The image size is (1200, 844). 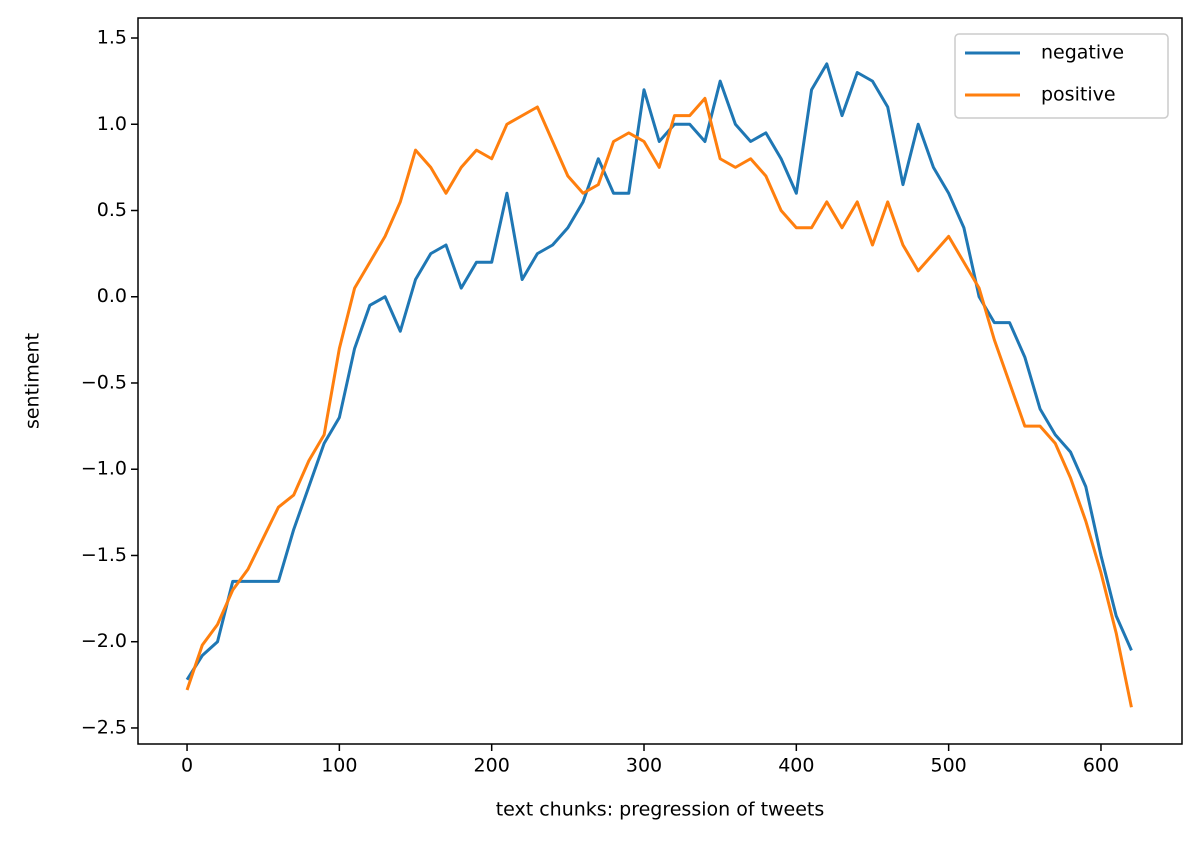 What do you see at coordinates (33, 381) in the screenshot?
I see `y-axis-label: sentiment` at bounding box center [33, 381].